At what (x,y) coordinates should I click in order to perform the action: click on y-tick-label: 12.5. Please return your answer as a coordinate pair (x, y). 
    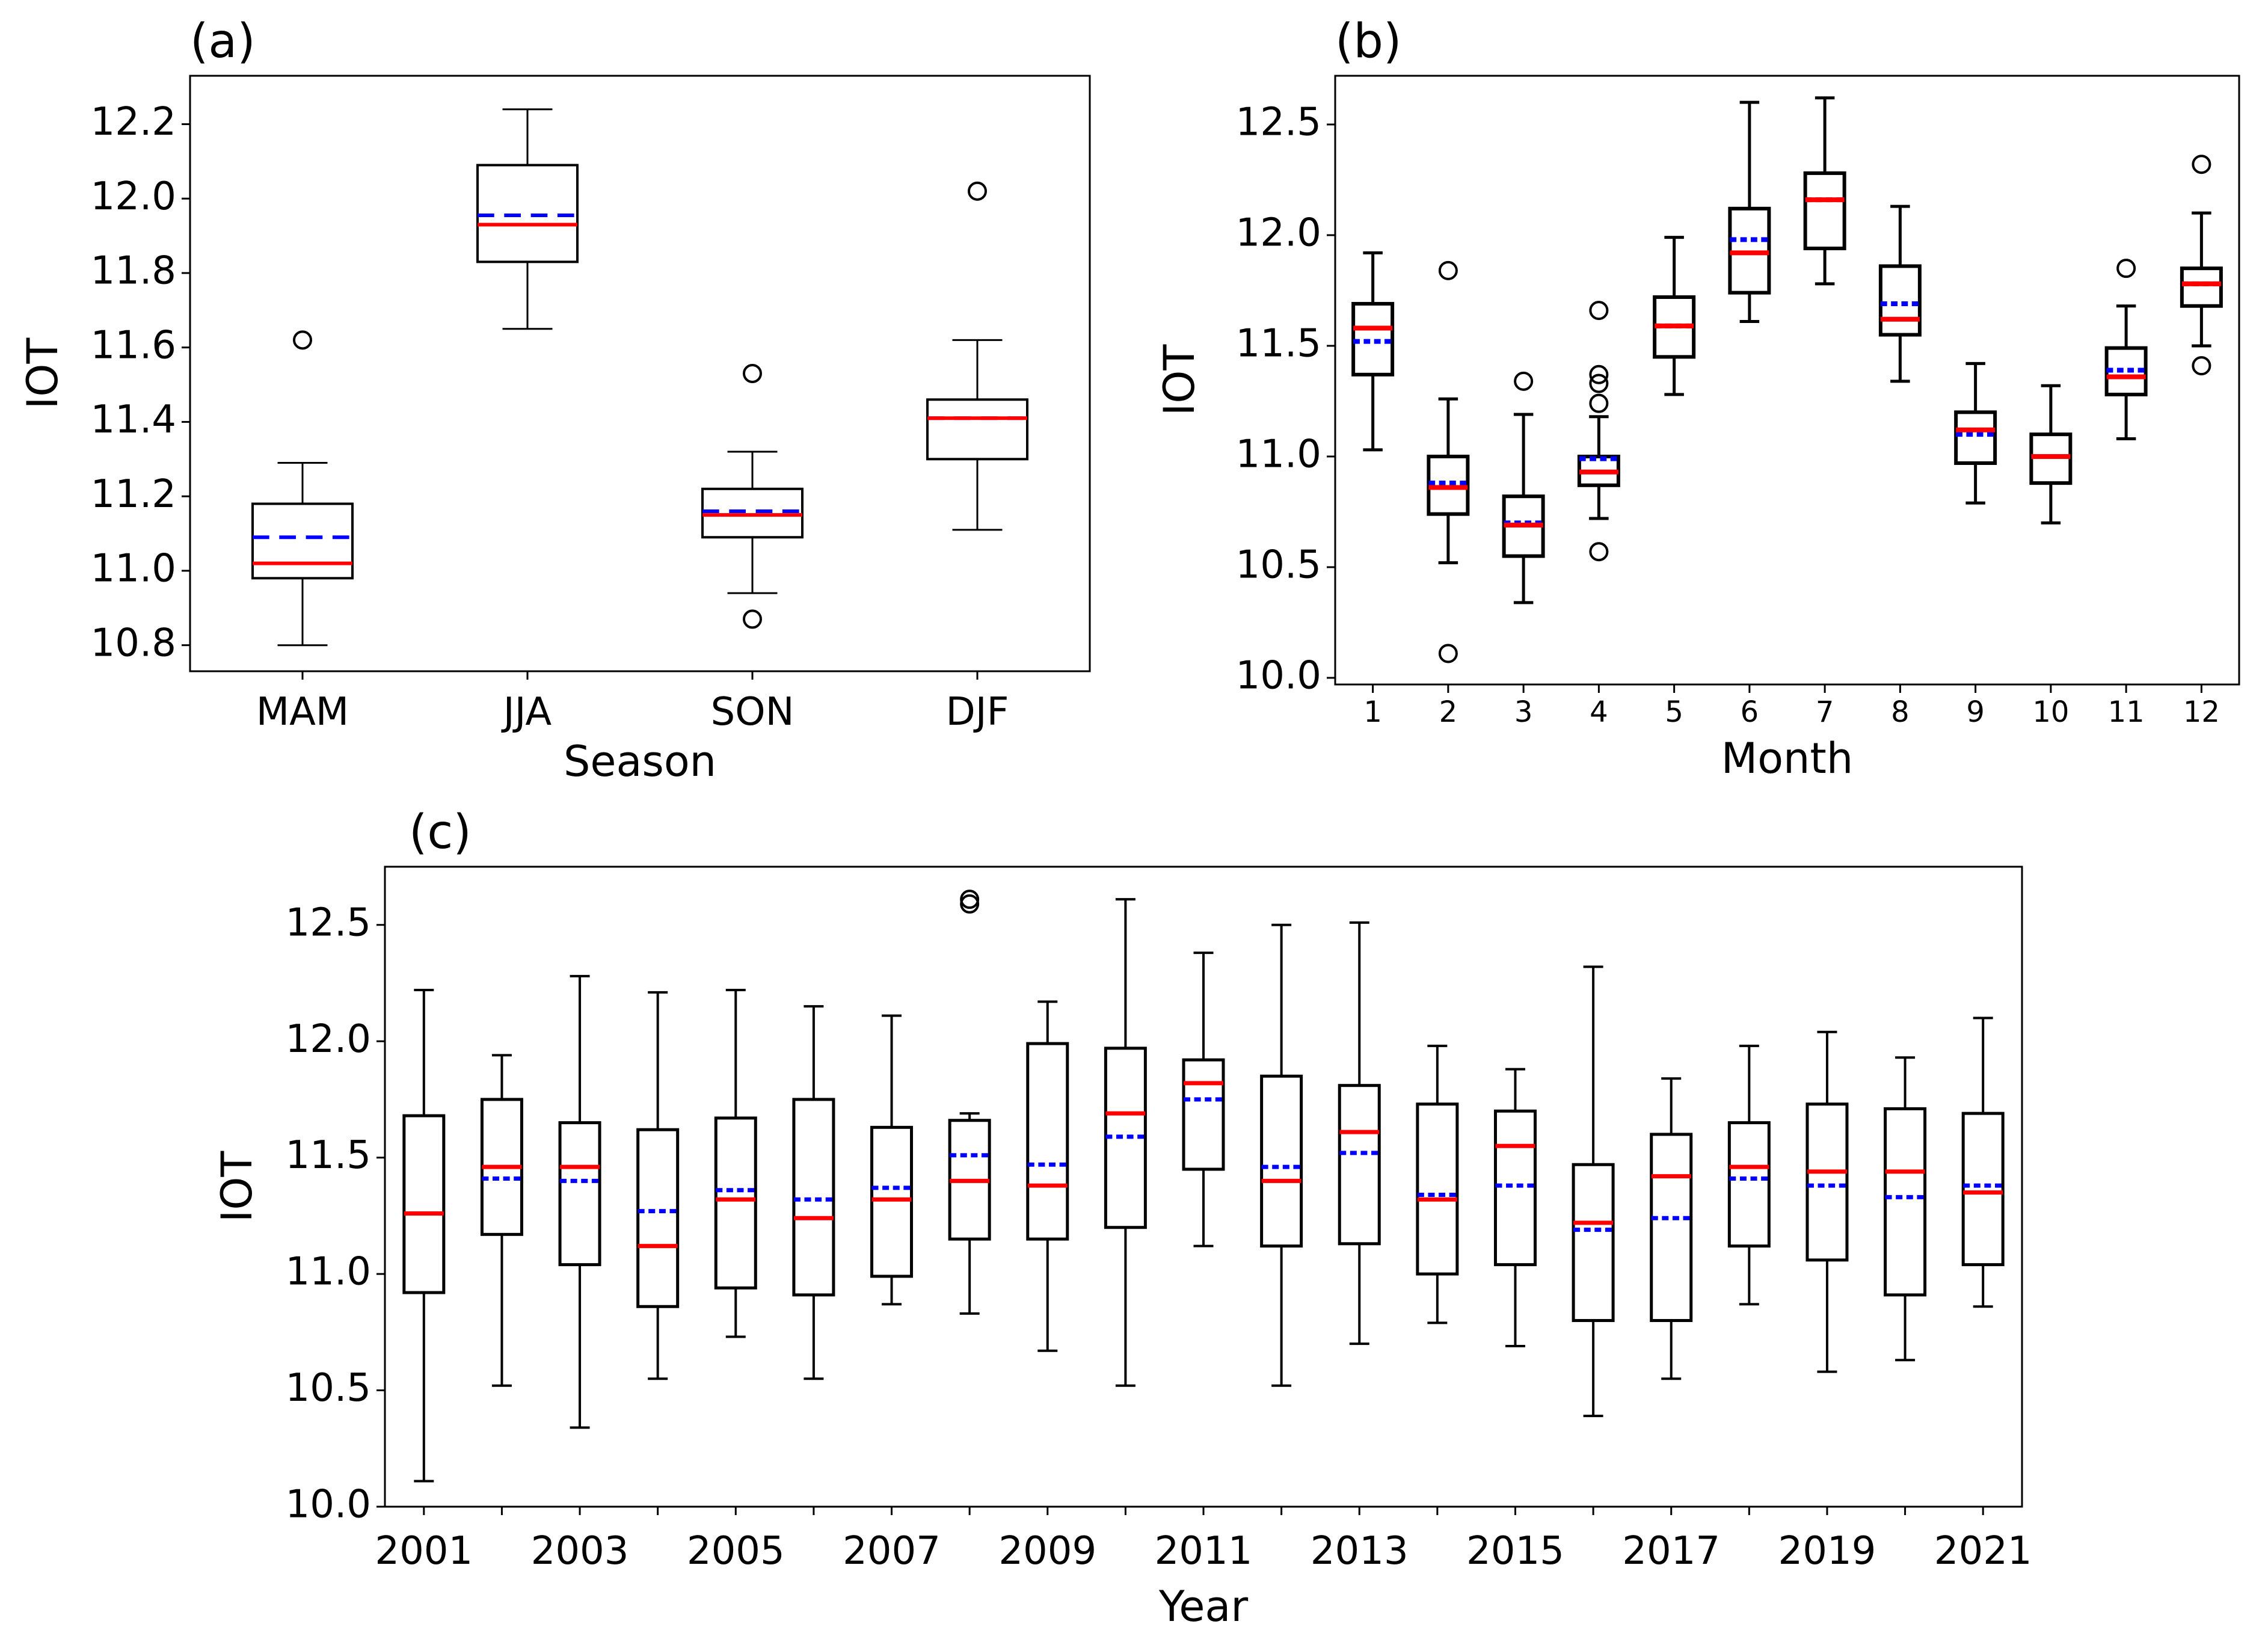
    Looking at the image, I should click on (1279, 123).